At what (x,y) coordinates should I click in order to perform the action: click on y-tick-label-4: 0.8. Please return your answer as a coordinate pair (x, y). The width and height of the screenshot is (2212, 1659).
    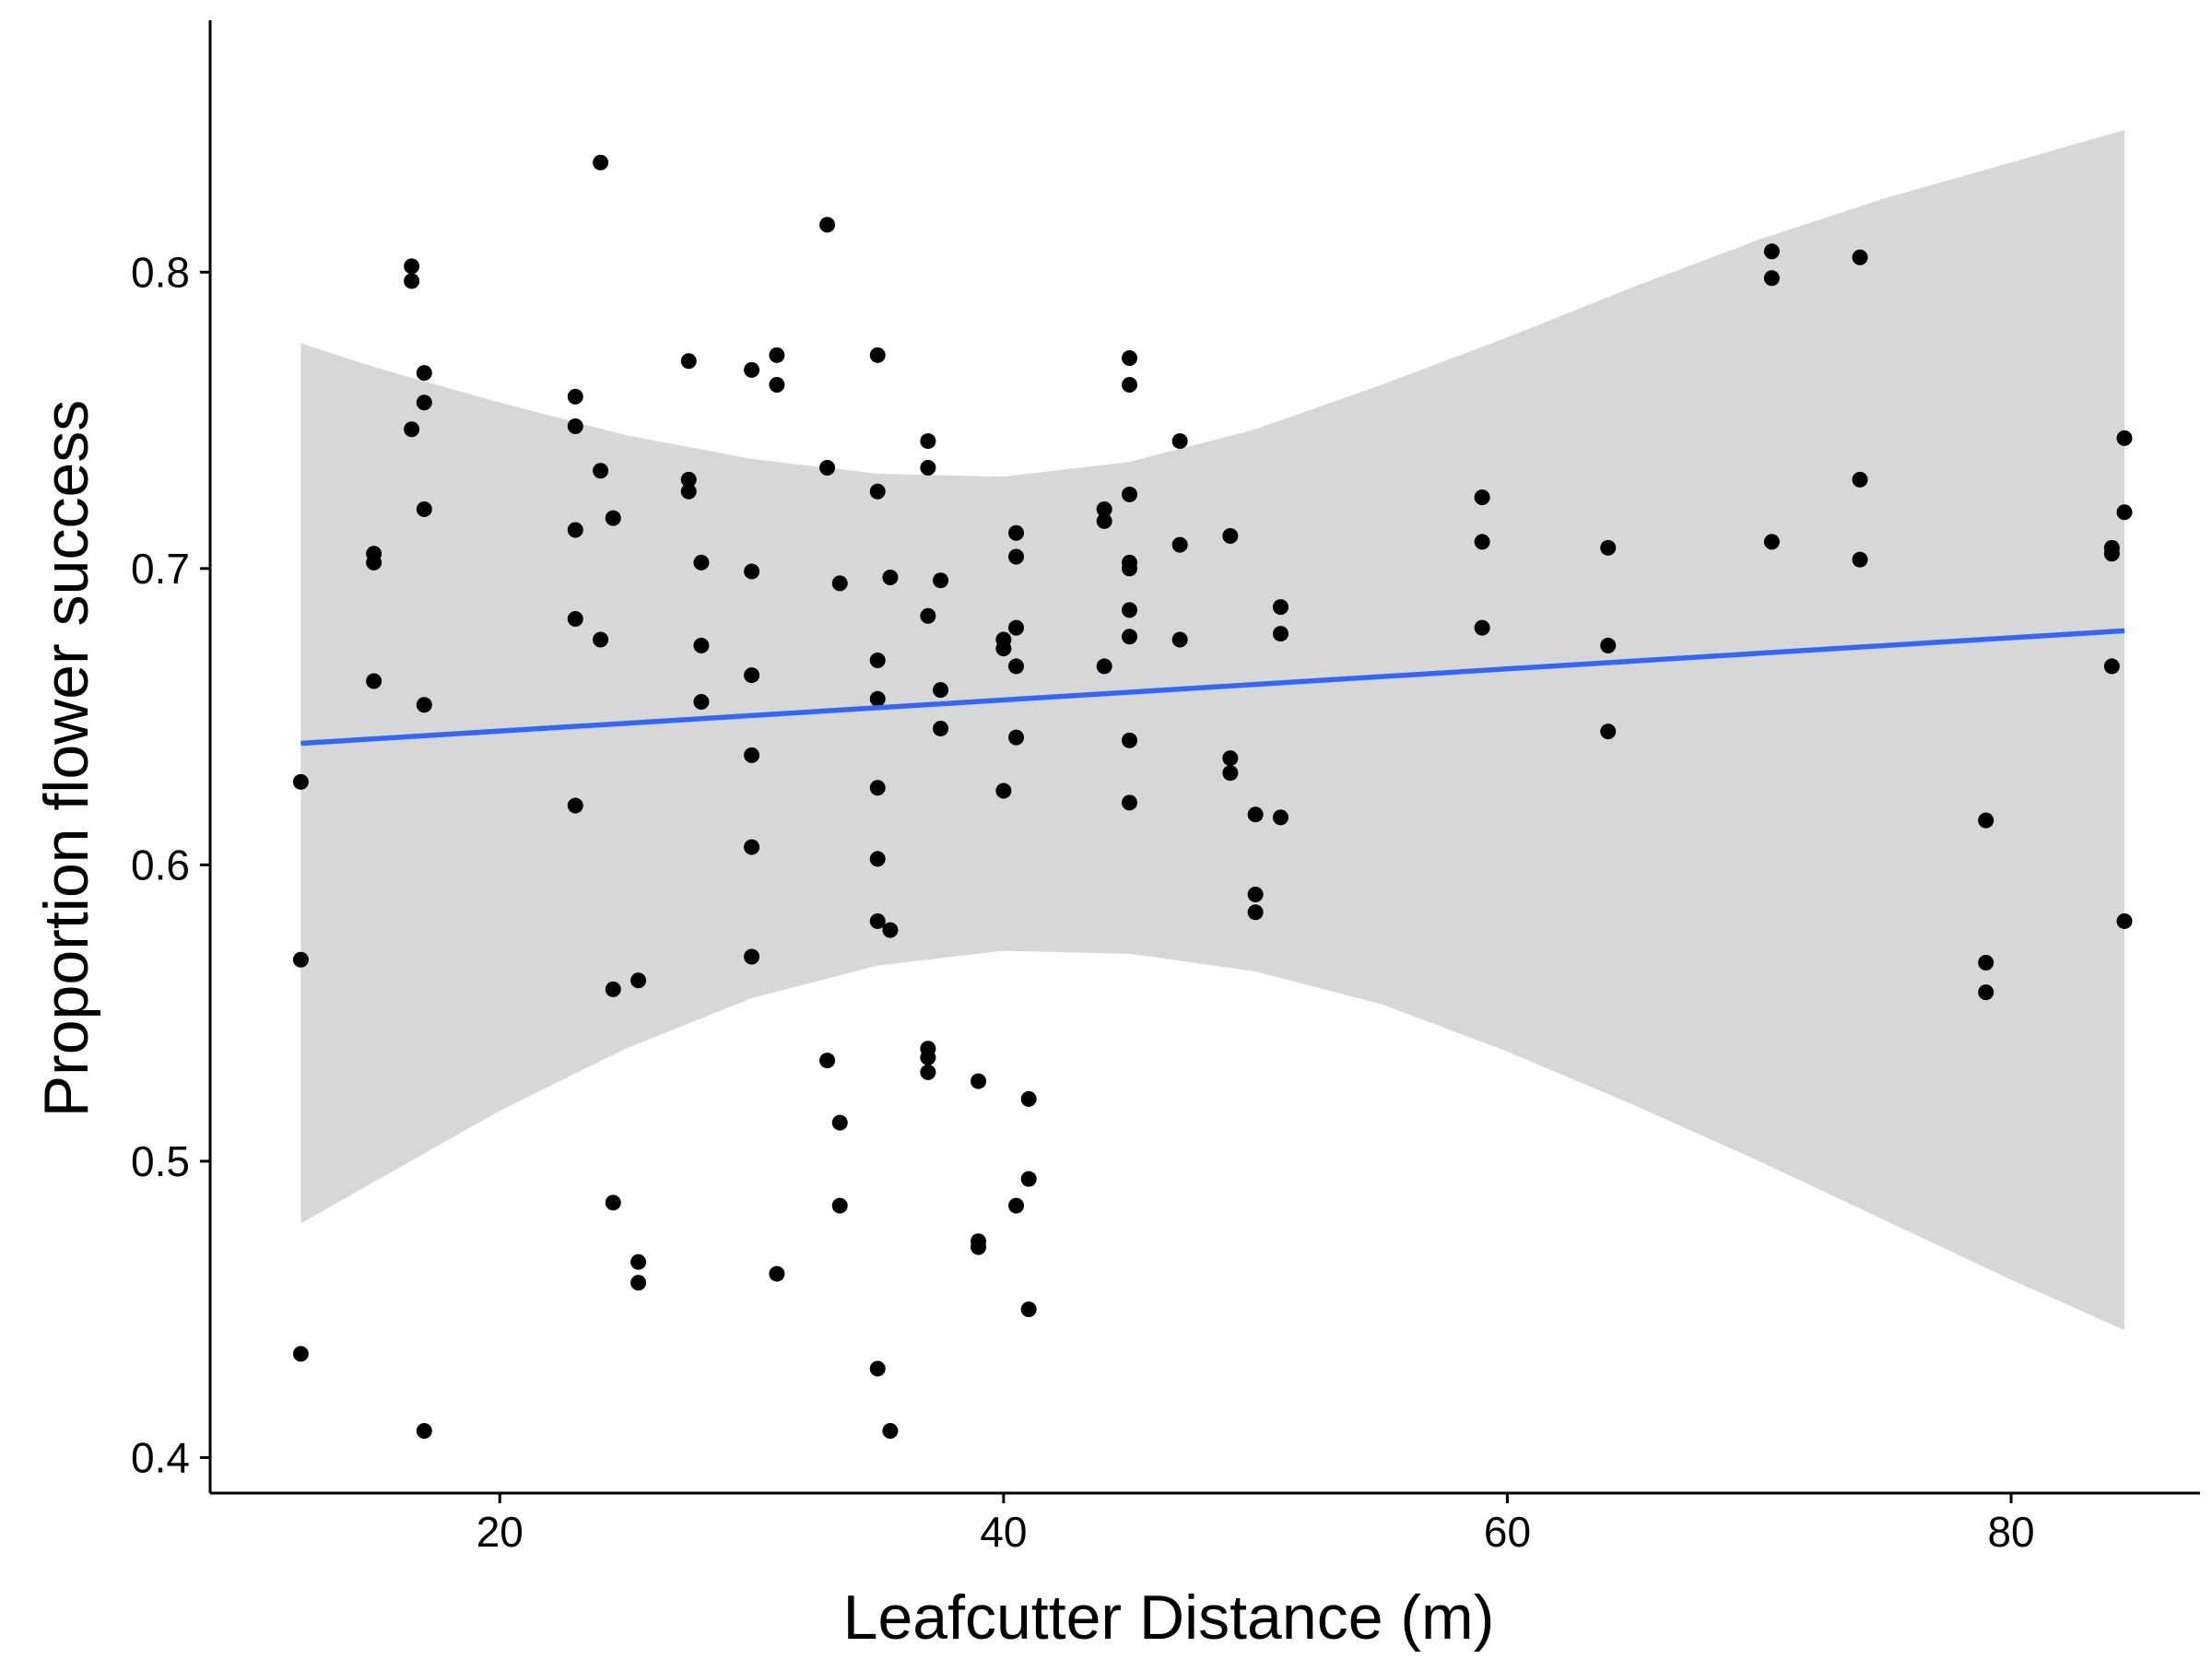
    Looking at the image, I should click on (160, 272).